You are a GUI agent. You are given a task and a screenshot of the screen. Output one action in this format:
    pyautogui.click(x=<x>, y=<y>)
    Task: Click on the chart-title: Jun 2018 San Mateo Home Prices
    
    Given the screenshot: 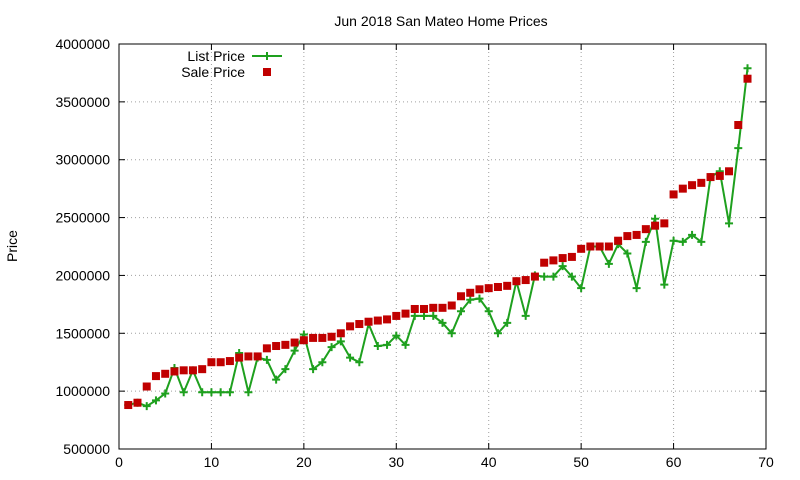 What is the action you would take?
    pyautogui.click(x=440, y=21)
    